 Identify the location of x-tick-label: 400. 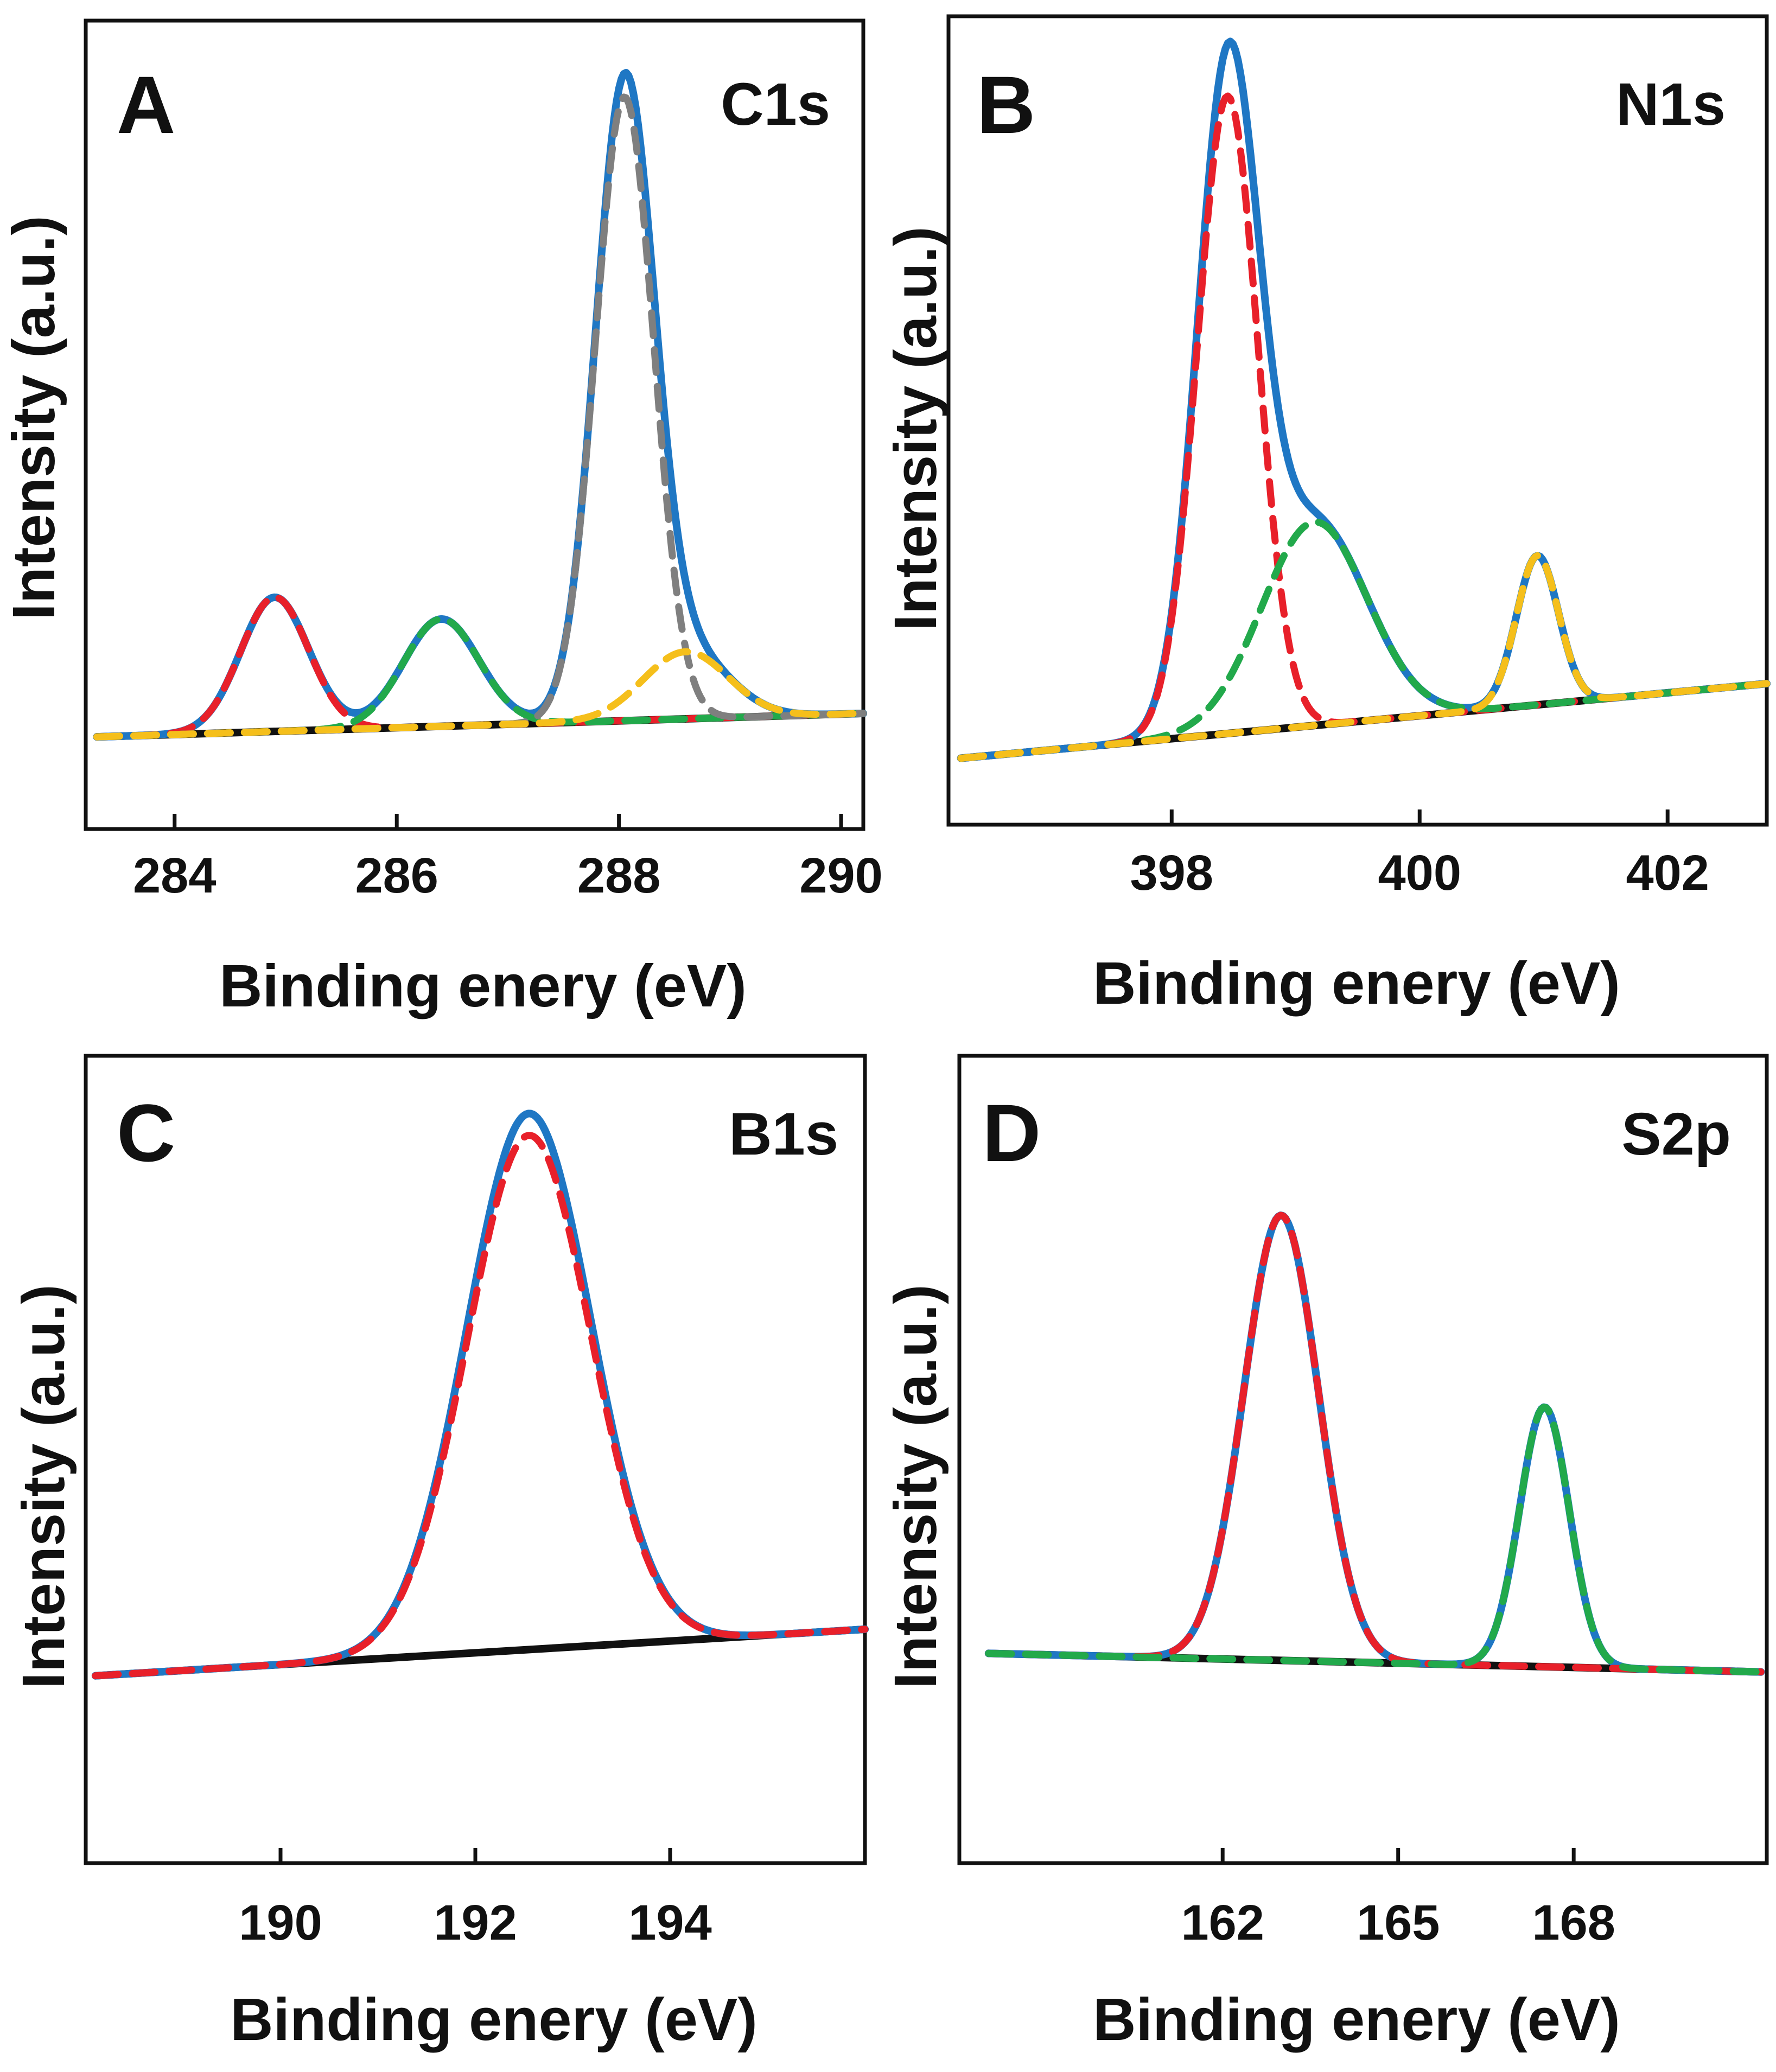
(1419, 873).